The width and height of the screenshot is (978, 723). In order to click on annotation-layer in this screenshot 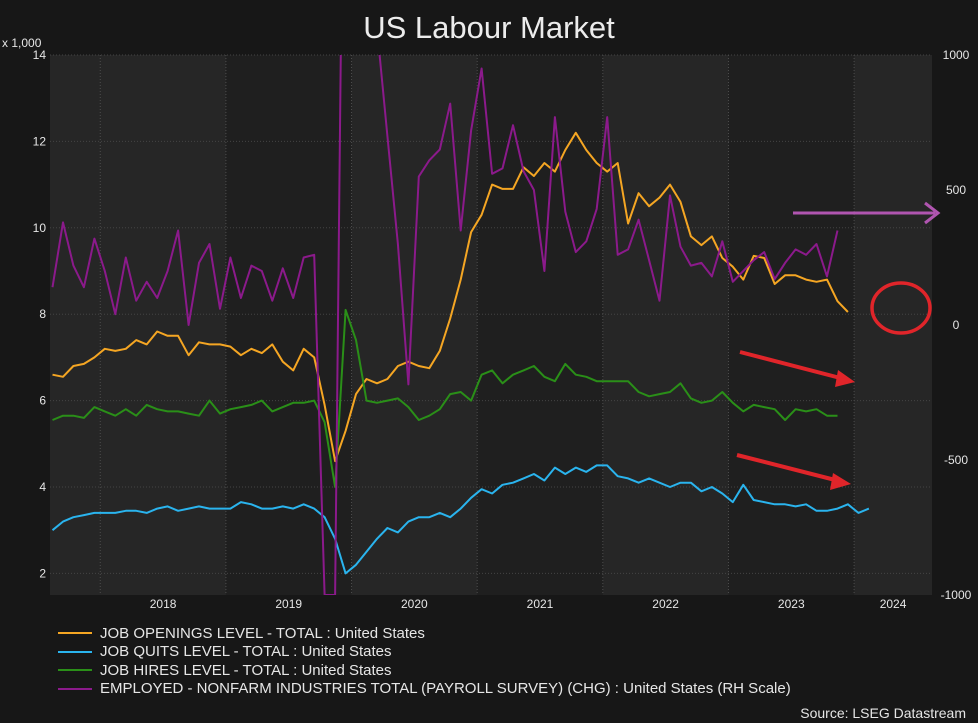, I will do `click(838, 345)`.